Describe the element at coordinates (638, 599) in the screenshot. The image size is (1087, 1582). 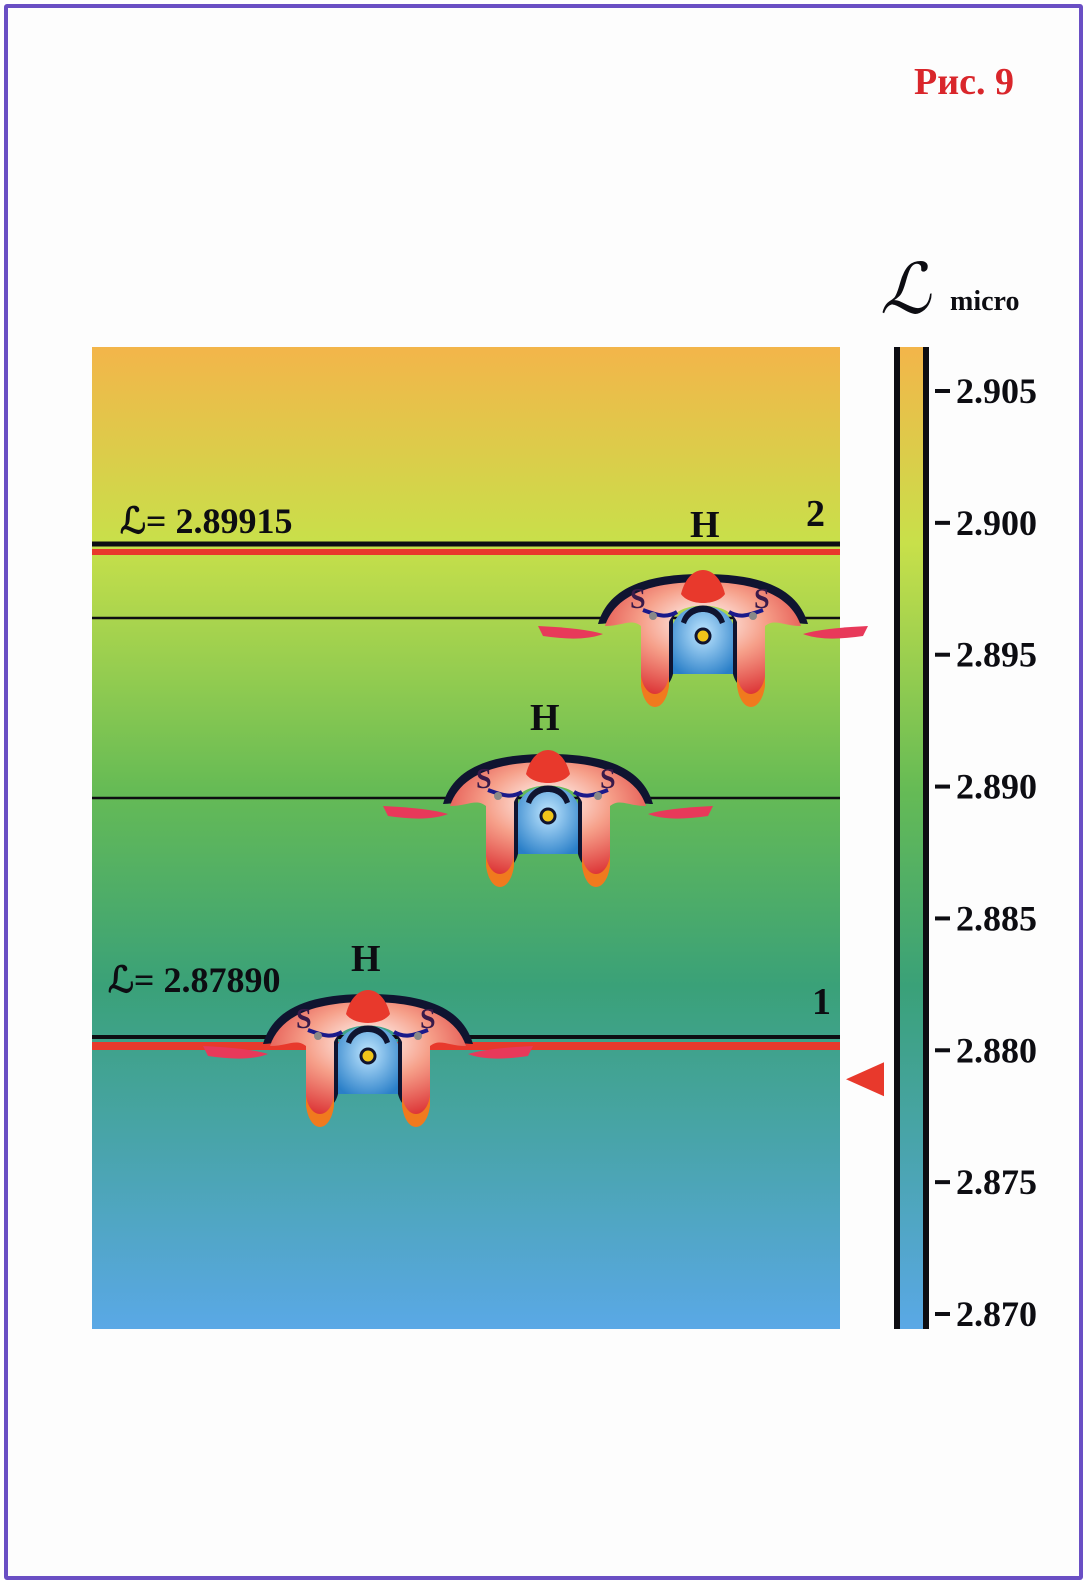
I see `s-label-upper-left: S` at that location.